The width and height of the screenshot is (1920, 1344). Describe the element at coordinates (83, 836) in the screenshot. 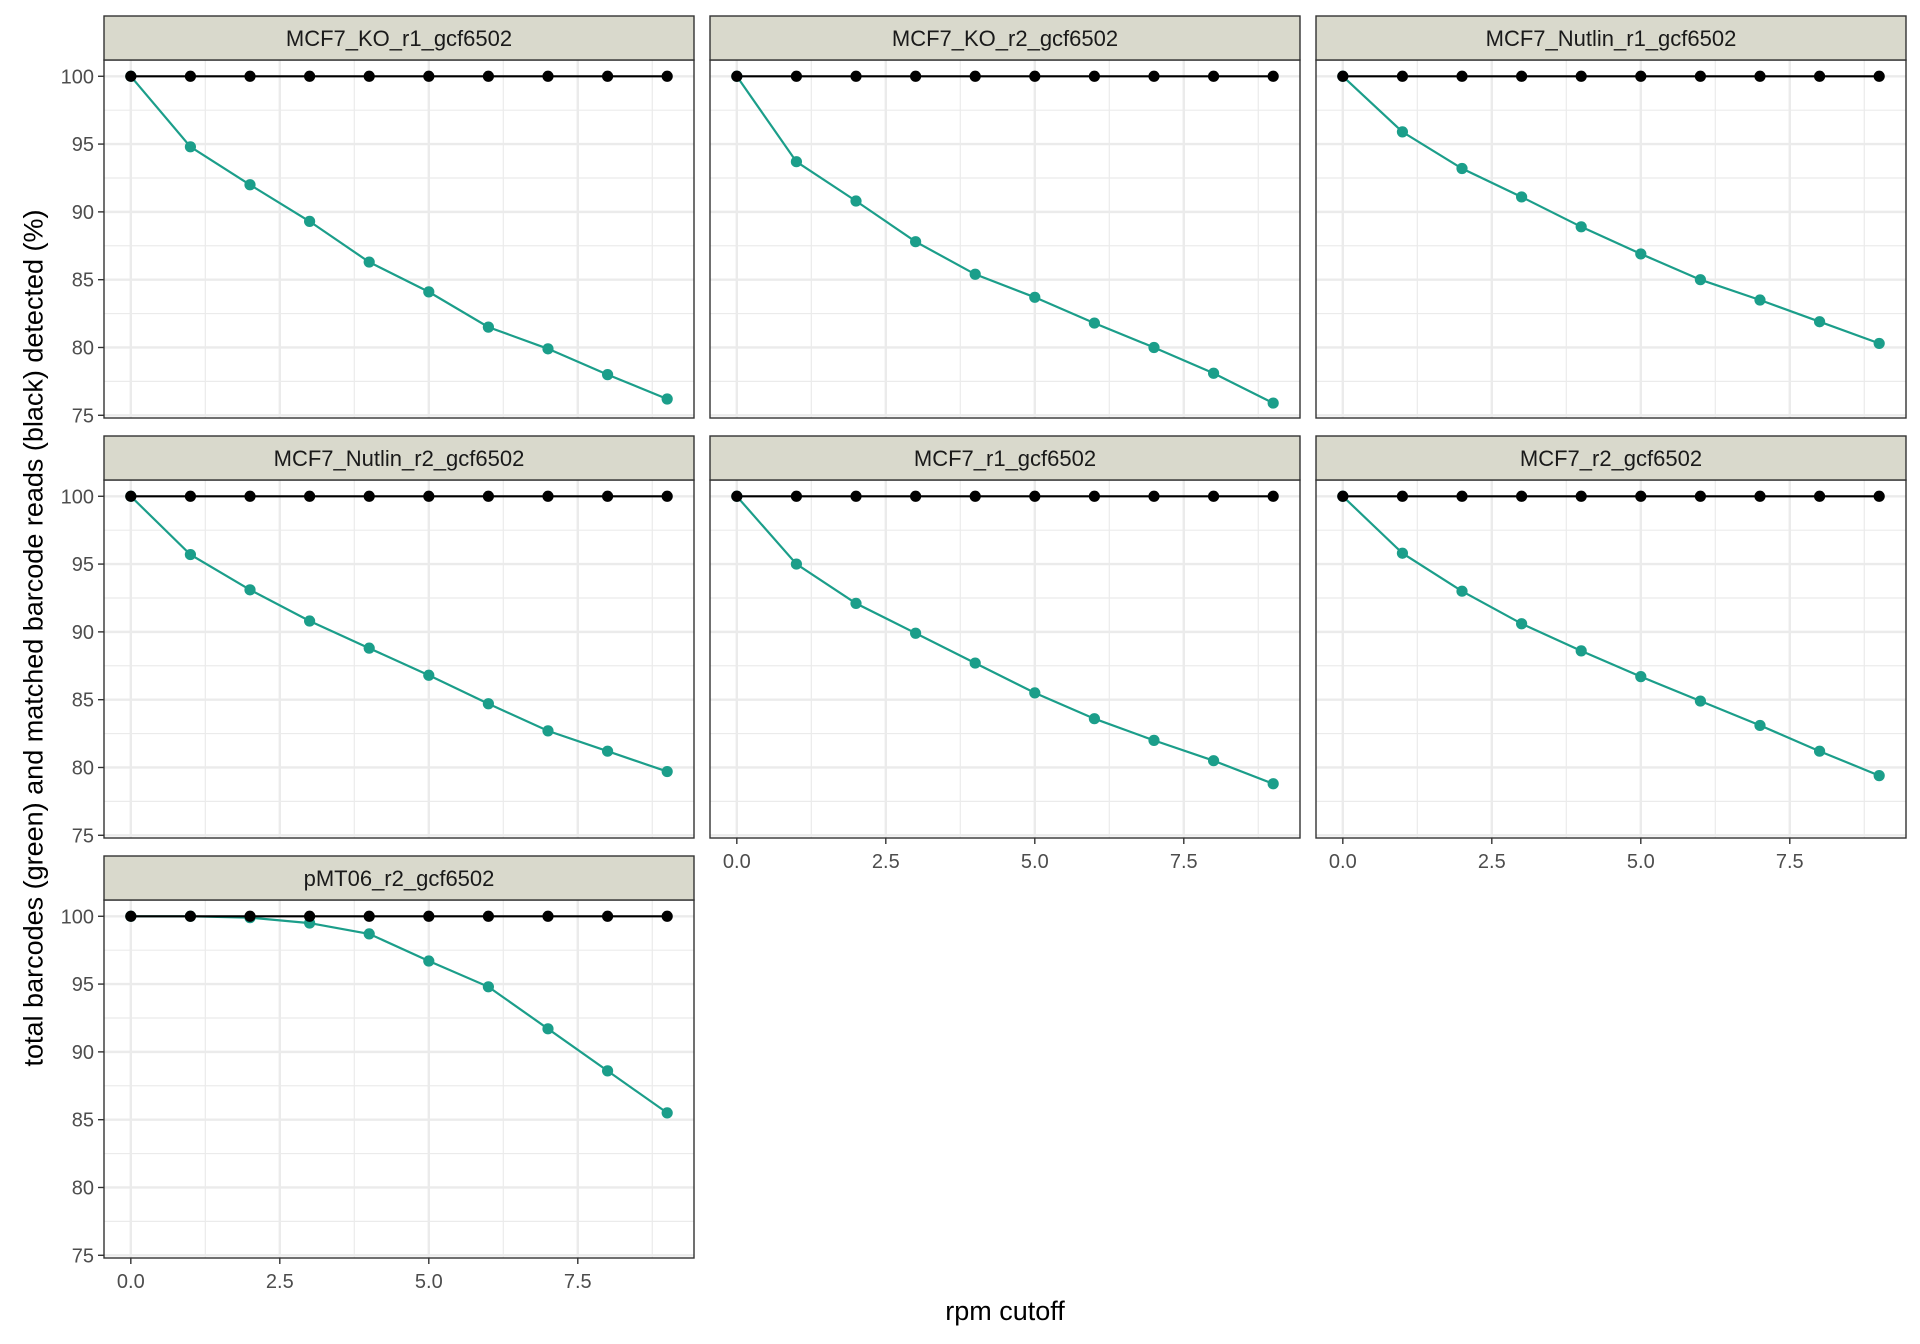

I see `y-tick-label: 75` at that location.